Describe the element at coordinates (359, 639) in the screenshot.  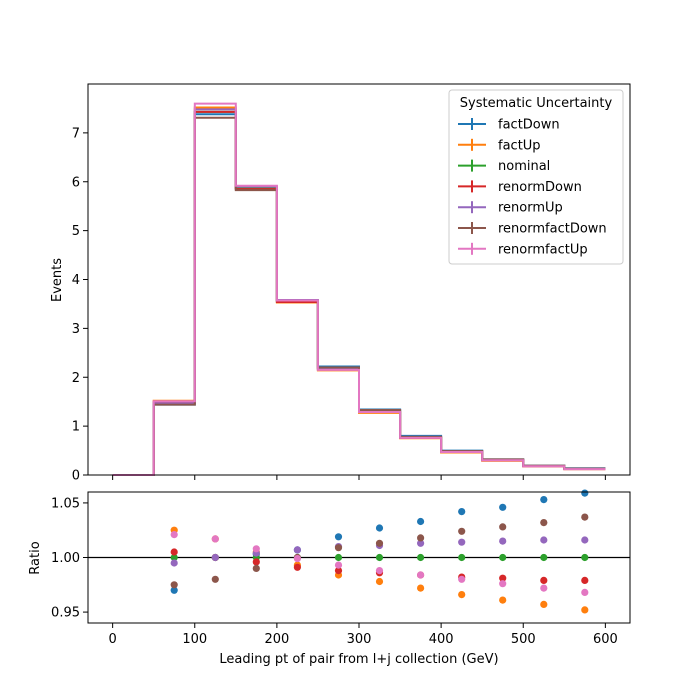
I see `ratio-x-tick-label: 300` at that location.